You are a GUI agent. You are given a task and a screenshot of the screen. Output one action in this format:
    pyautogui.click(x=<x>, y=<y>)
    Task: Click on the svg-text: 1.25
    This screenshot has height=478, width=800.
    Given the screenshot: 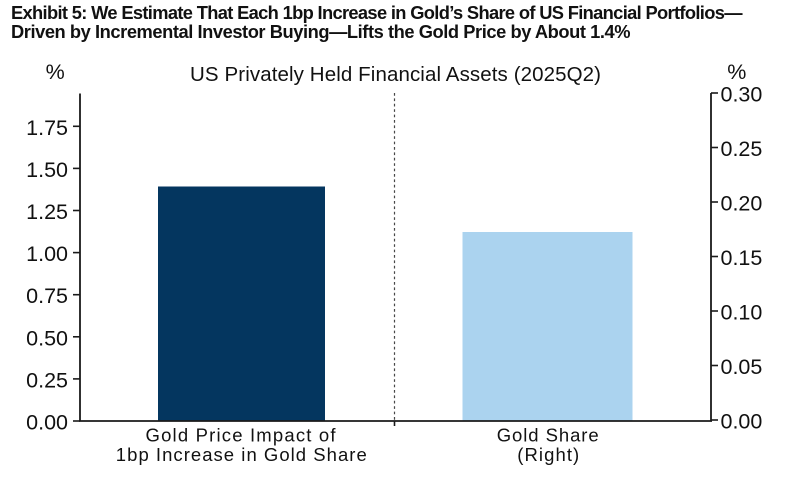 What is the action you would take?
    pyautogui.click(x=47, y=212)
    